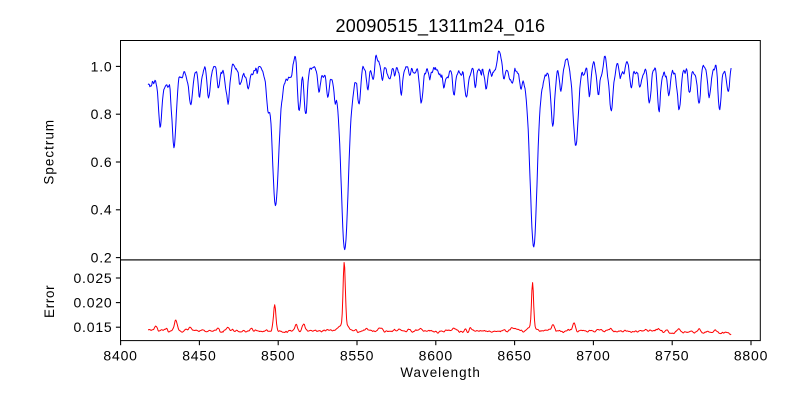 Image resolution: width=800 pixels, height=400 pixels. Describe the element at coordinates (120, 356) in the screenshot. I see `svg-text: 8400` at that location.